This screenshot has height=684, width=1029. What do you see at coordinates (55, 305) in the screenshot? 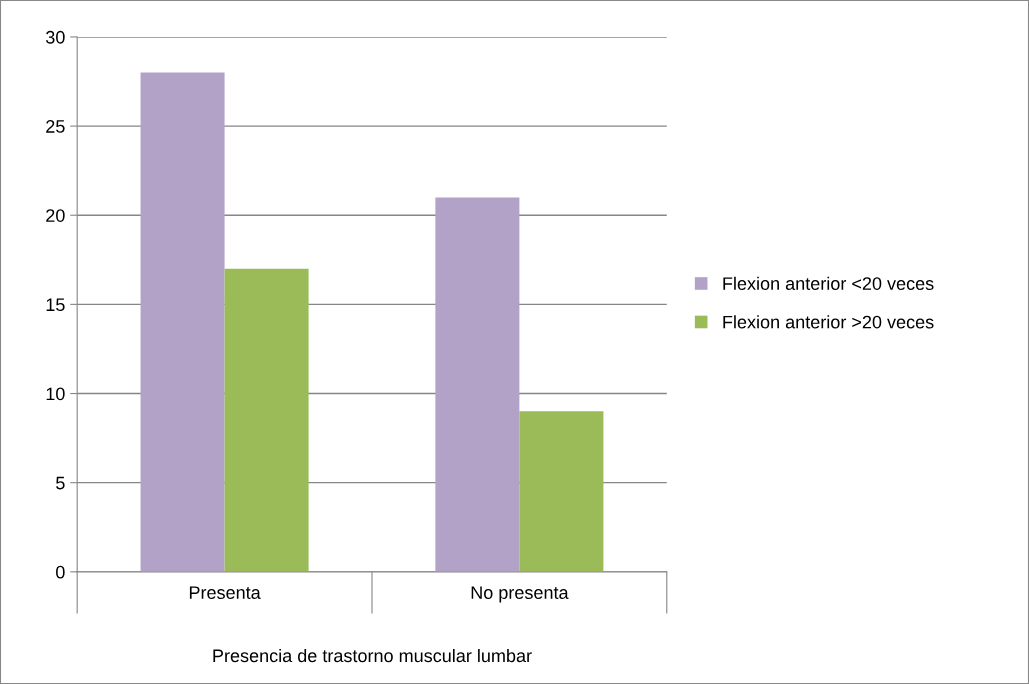
I see `y-tick-label: 15` at bounding box center [55, 305].